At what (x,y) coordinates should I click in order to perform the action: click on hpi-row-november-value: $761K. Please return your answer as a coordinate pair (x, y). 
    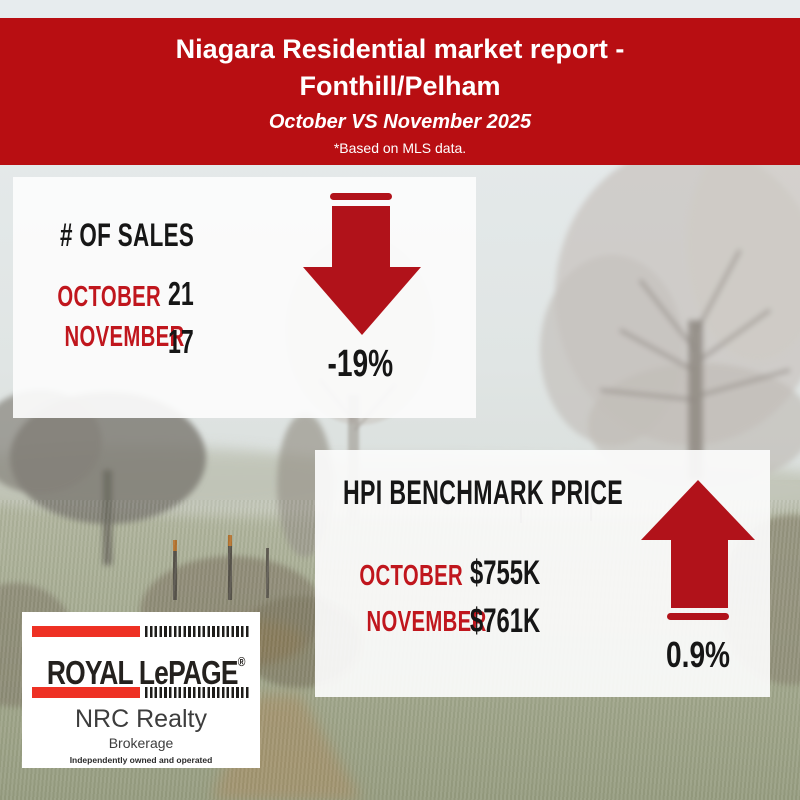
    Looking at the image, I should click on (505, 621).